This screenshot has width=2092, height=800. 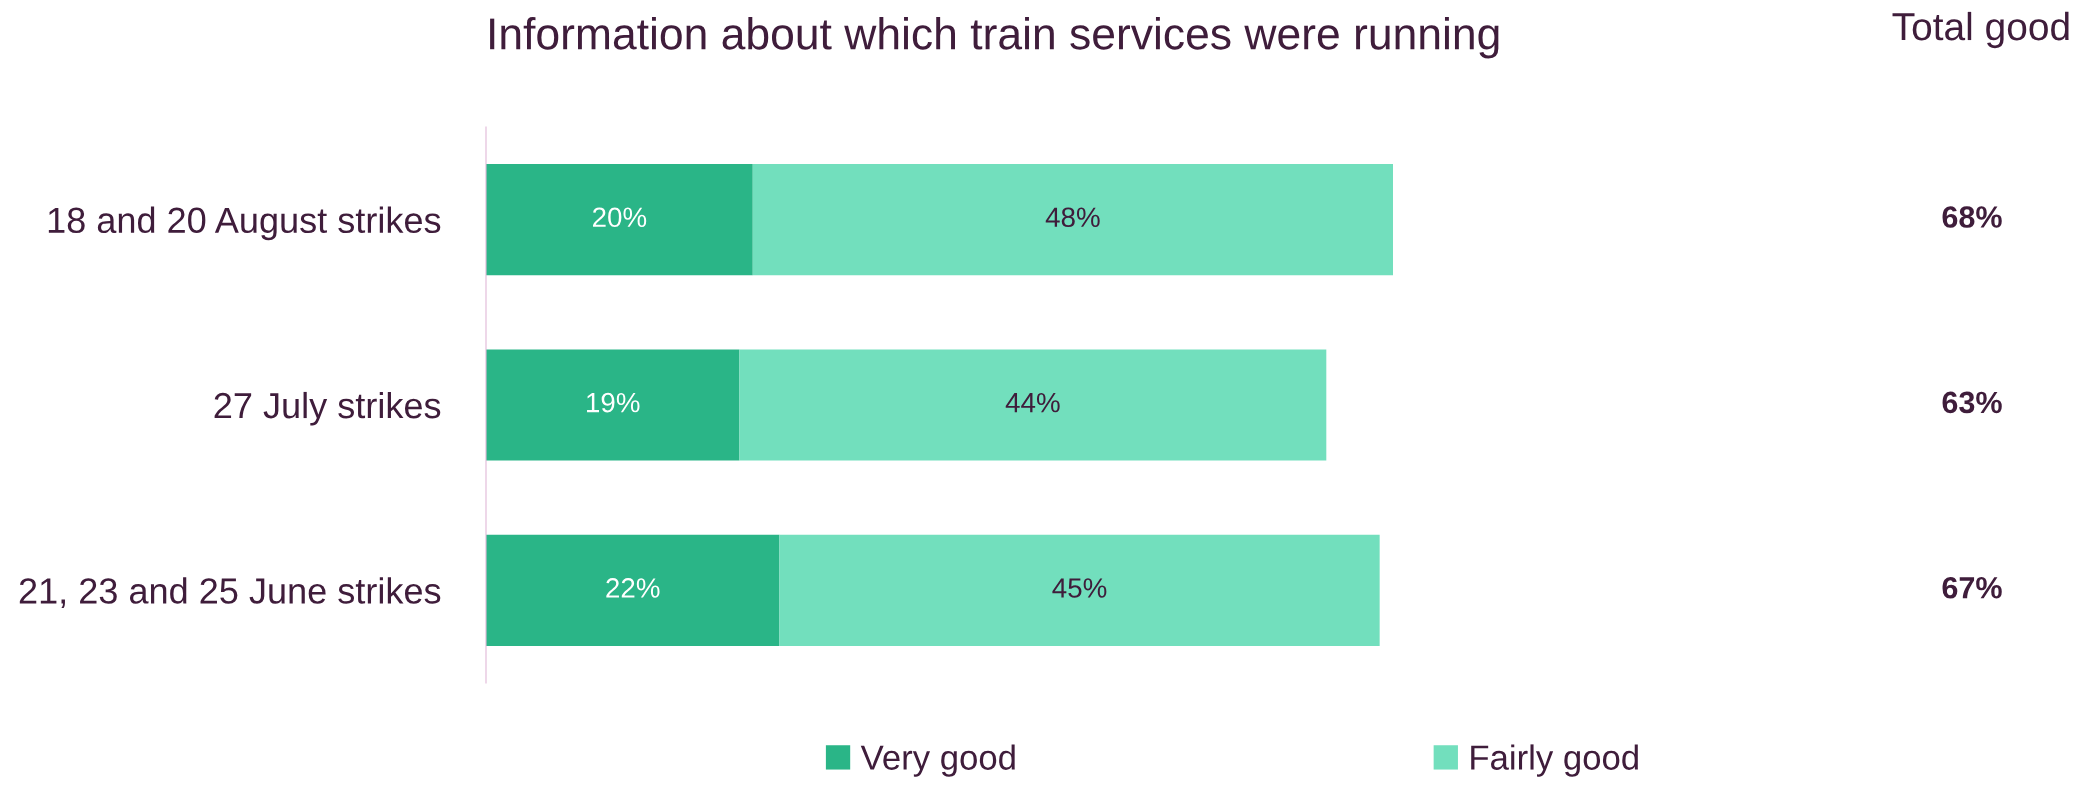 What do you see at coordinates (1032, 402) in the screenshot?
I see `data-label: 44%` at bounding box center [1032, 402].